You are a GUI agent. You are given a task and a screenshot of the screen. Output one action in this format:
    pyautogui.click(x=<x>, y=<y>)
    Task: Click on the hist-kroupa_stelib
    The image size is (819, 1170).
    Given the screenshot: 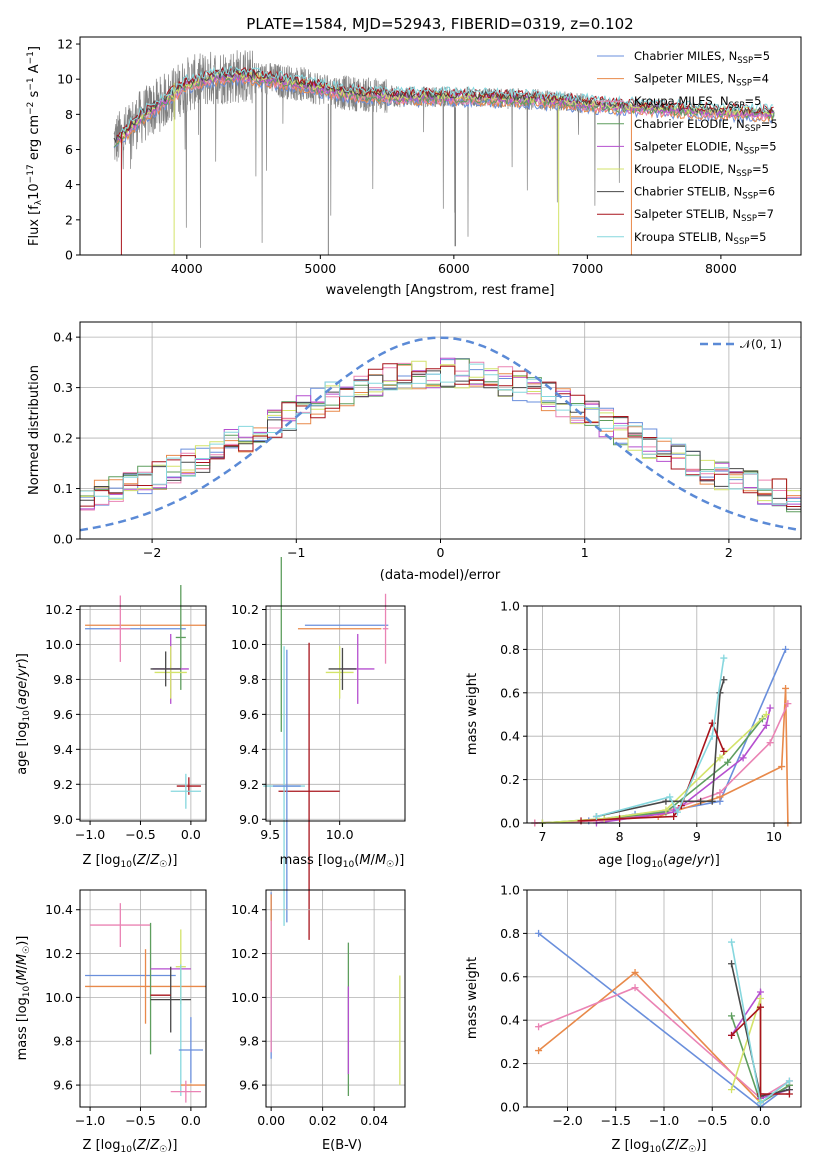 What is the action you would take?
    pyautogui.click(x=440, y=434)
    